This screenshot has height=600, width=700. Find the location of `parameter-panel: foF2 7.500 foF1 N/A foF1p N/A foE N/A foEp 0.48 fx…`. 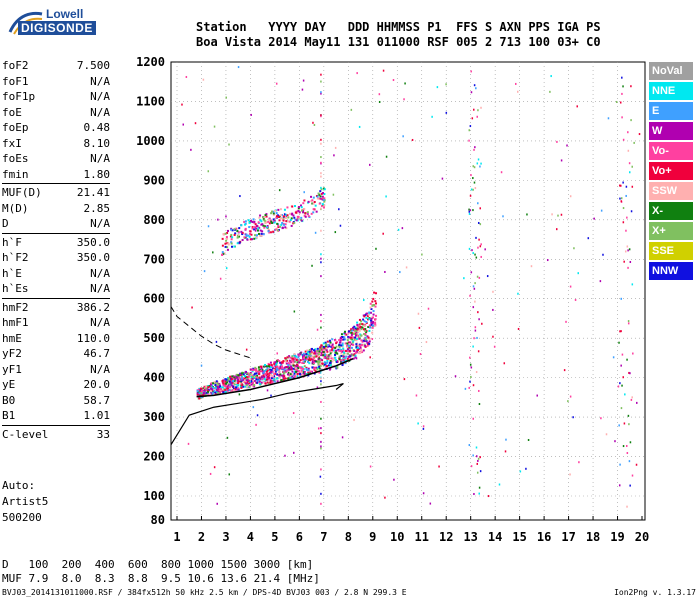

parameter-panel: foF2 7.500 foF1 N/A foF1p N/A foE N/A foEp 0.48 fx… is located at coordinates (56, 250).